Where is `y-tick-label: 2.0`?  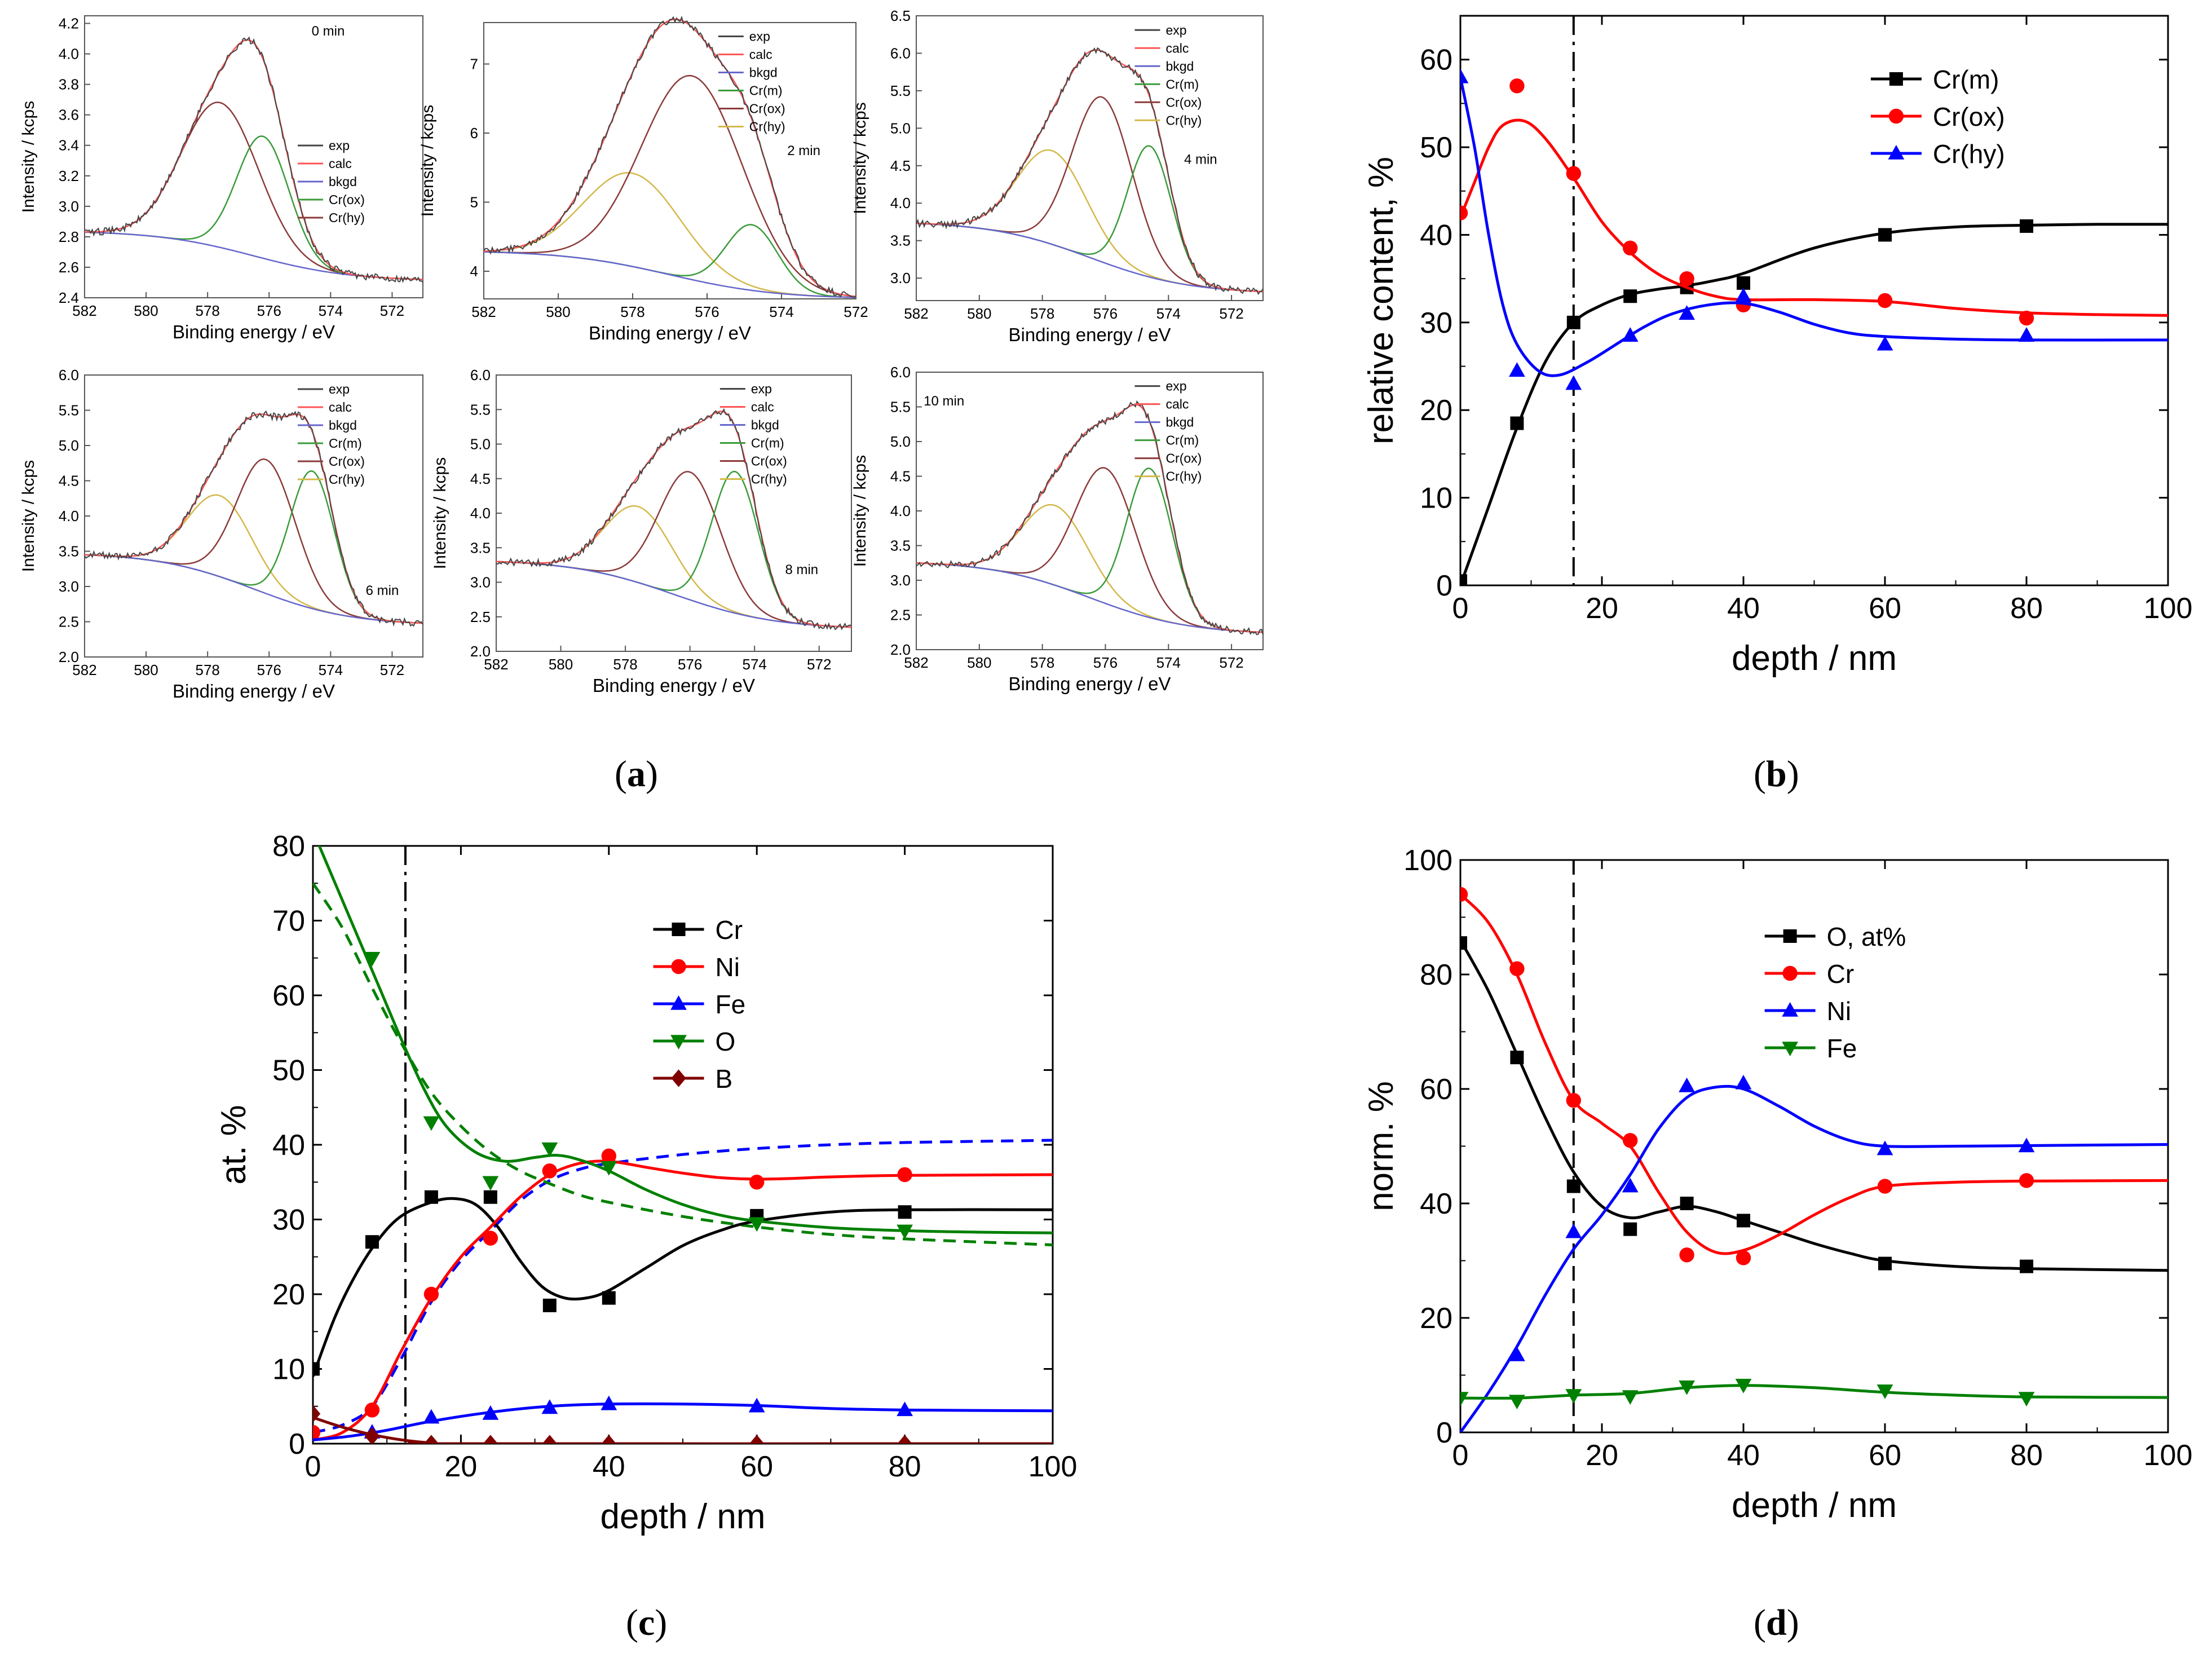
y-tick-label: 2.0 is located at coordinates (901, 649).